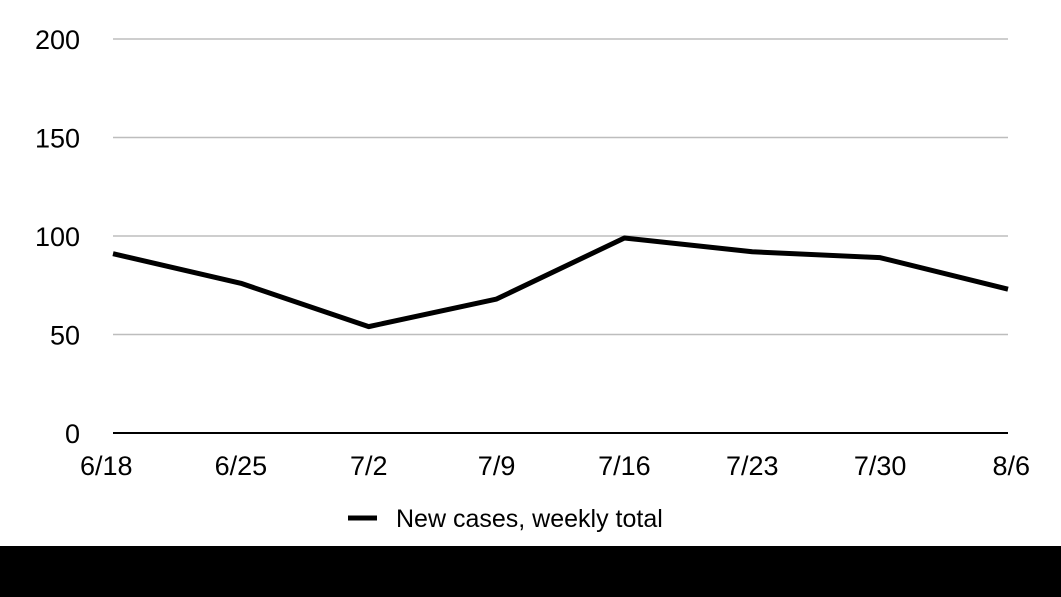  I want to click on y-tick-label-100: 100, so click(57, 237).